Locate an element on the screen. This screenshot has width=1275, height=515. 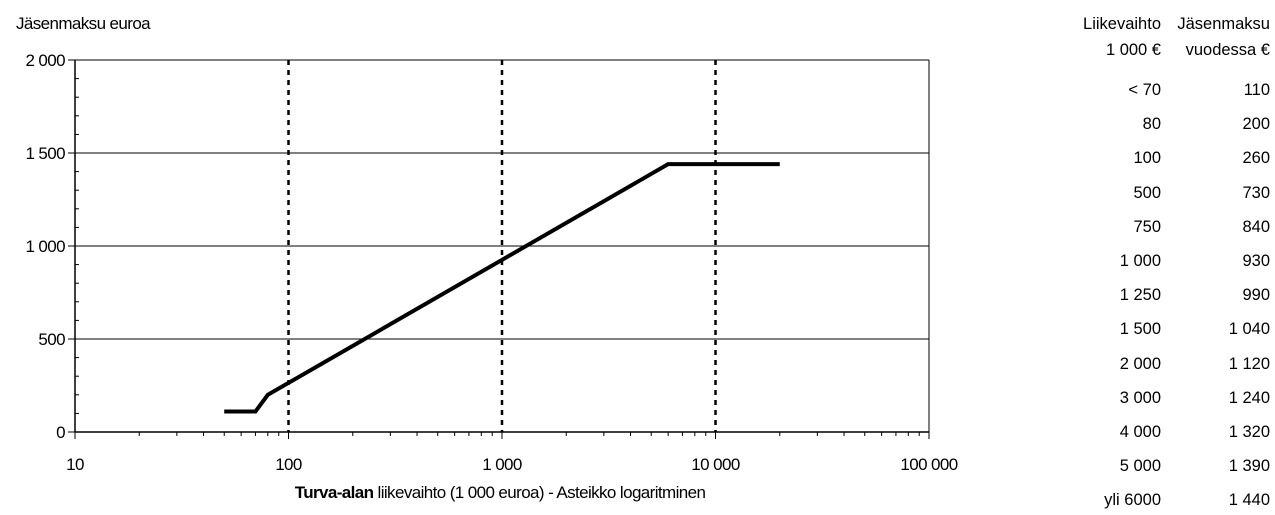
fee-cell: 1 040 is located at coordinates (1249, 329).